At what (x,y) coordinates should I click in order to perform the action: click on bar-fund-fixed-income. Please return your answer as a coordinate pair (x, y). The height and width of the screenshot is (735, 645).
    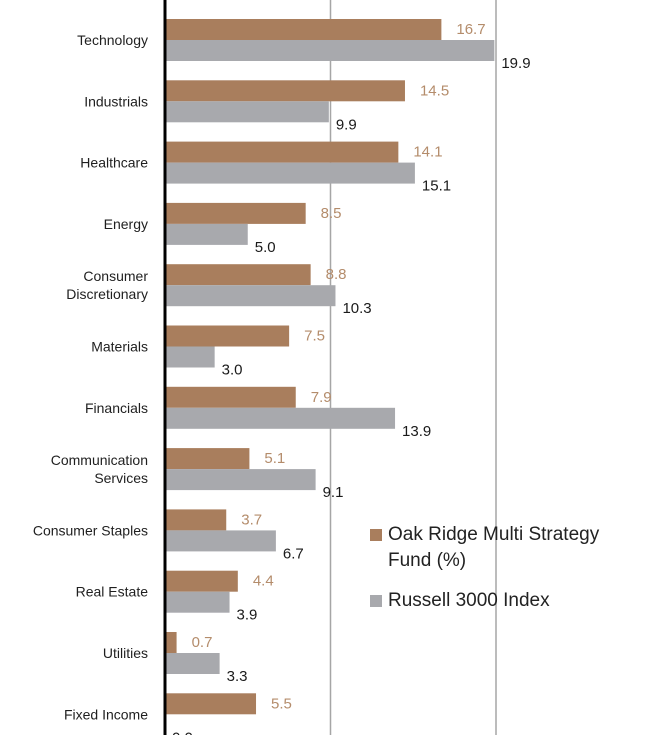
    Looking at the image, I should click on (211, 704).